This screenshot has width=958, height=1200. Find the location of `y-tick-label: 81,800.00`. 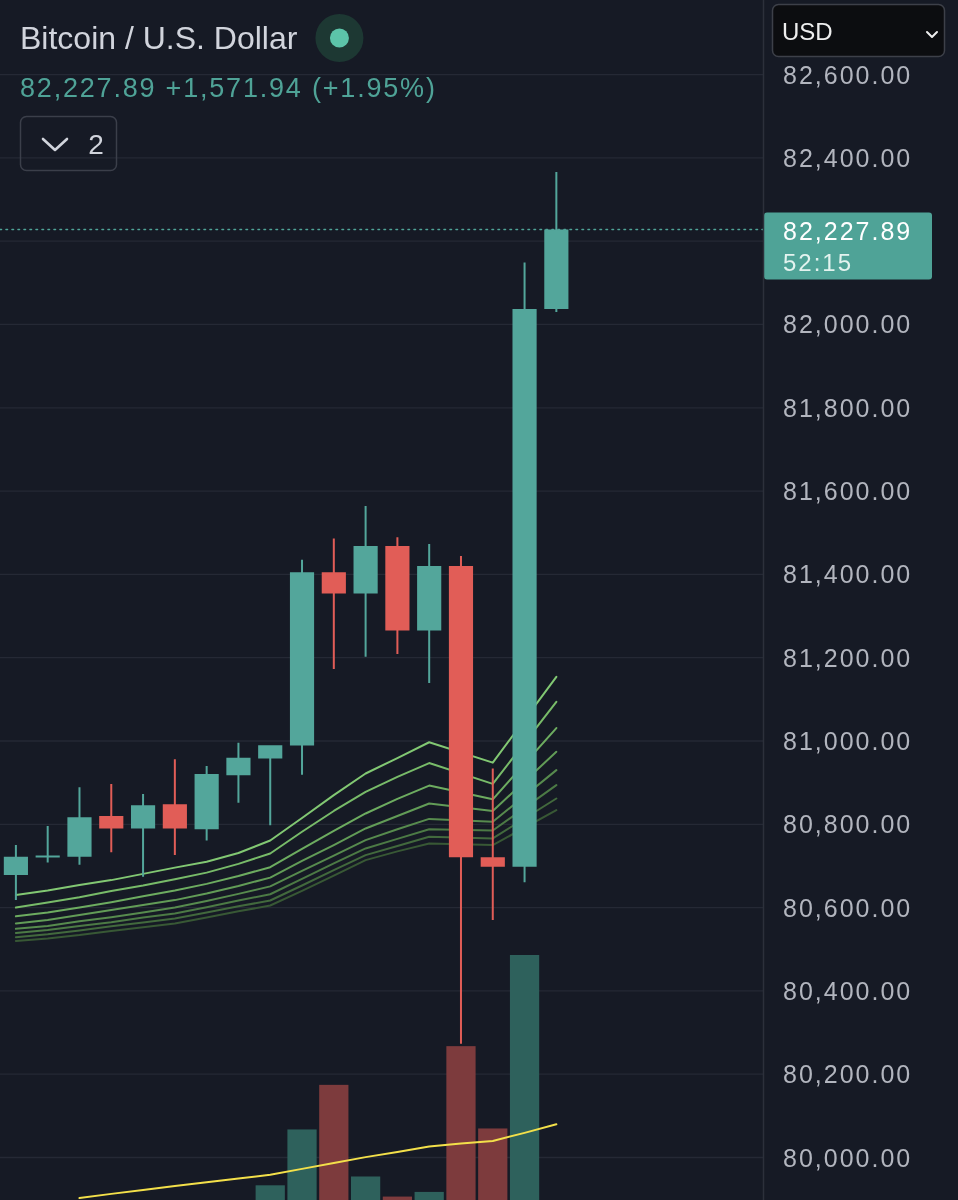

y-tick-label: 81,800.00 is located at coordinates (848, 407).